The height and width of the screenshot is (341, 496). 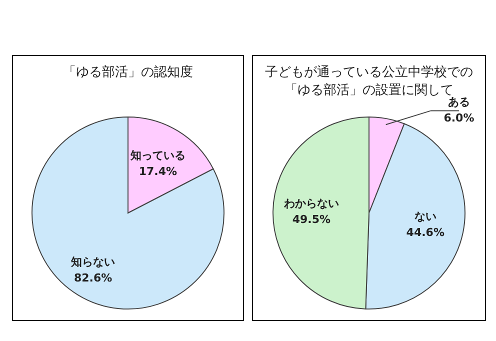 I want to click on slice-label: 知っている, so click(x=157, y=155).